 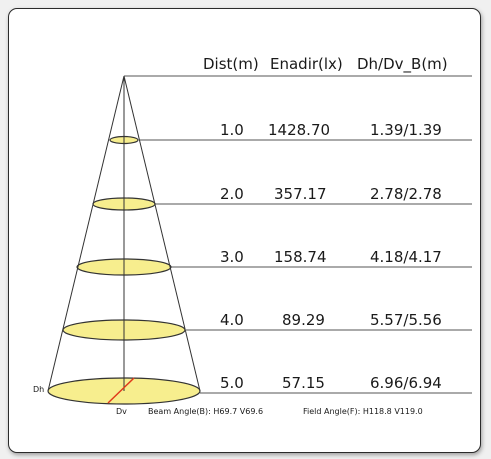 What do you see at coordinates (121, 411) in the screenshot?
I see `dv-label: Dv` at bounding box center [121, 411].